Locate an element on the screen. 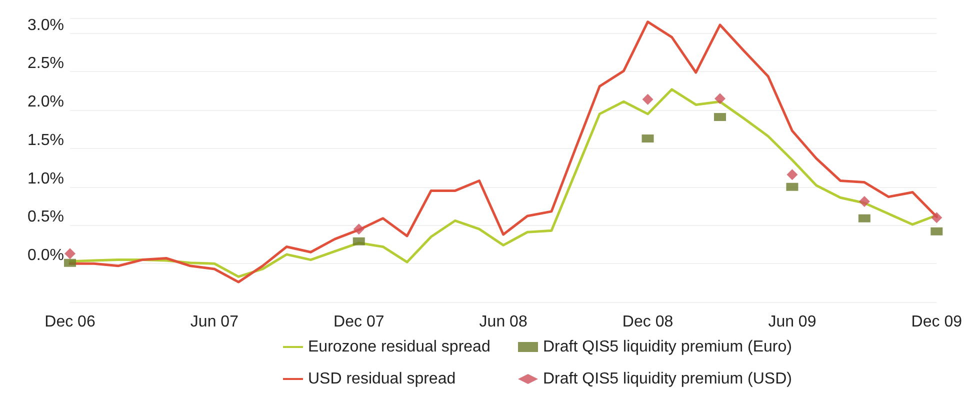 The width and height of the screenshot is (973, 408). legend-label: Eurozone residual spread is located at coordinates (399, 347).